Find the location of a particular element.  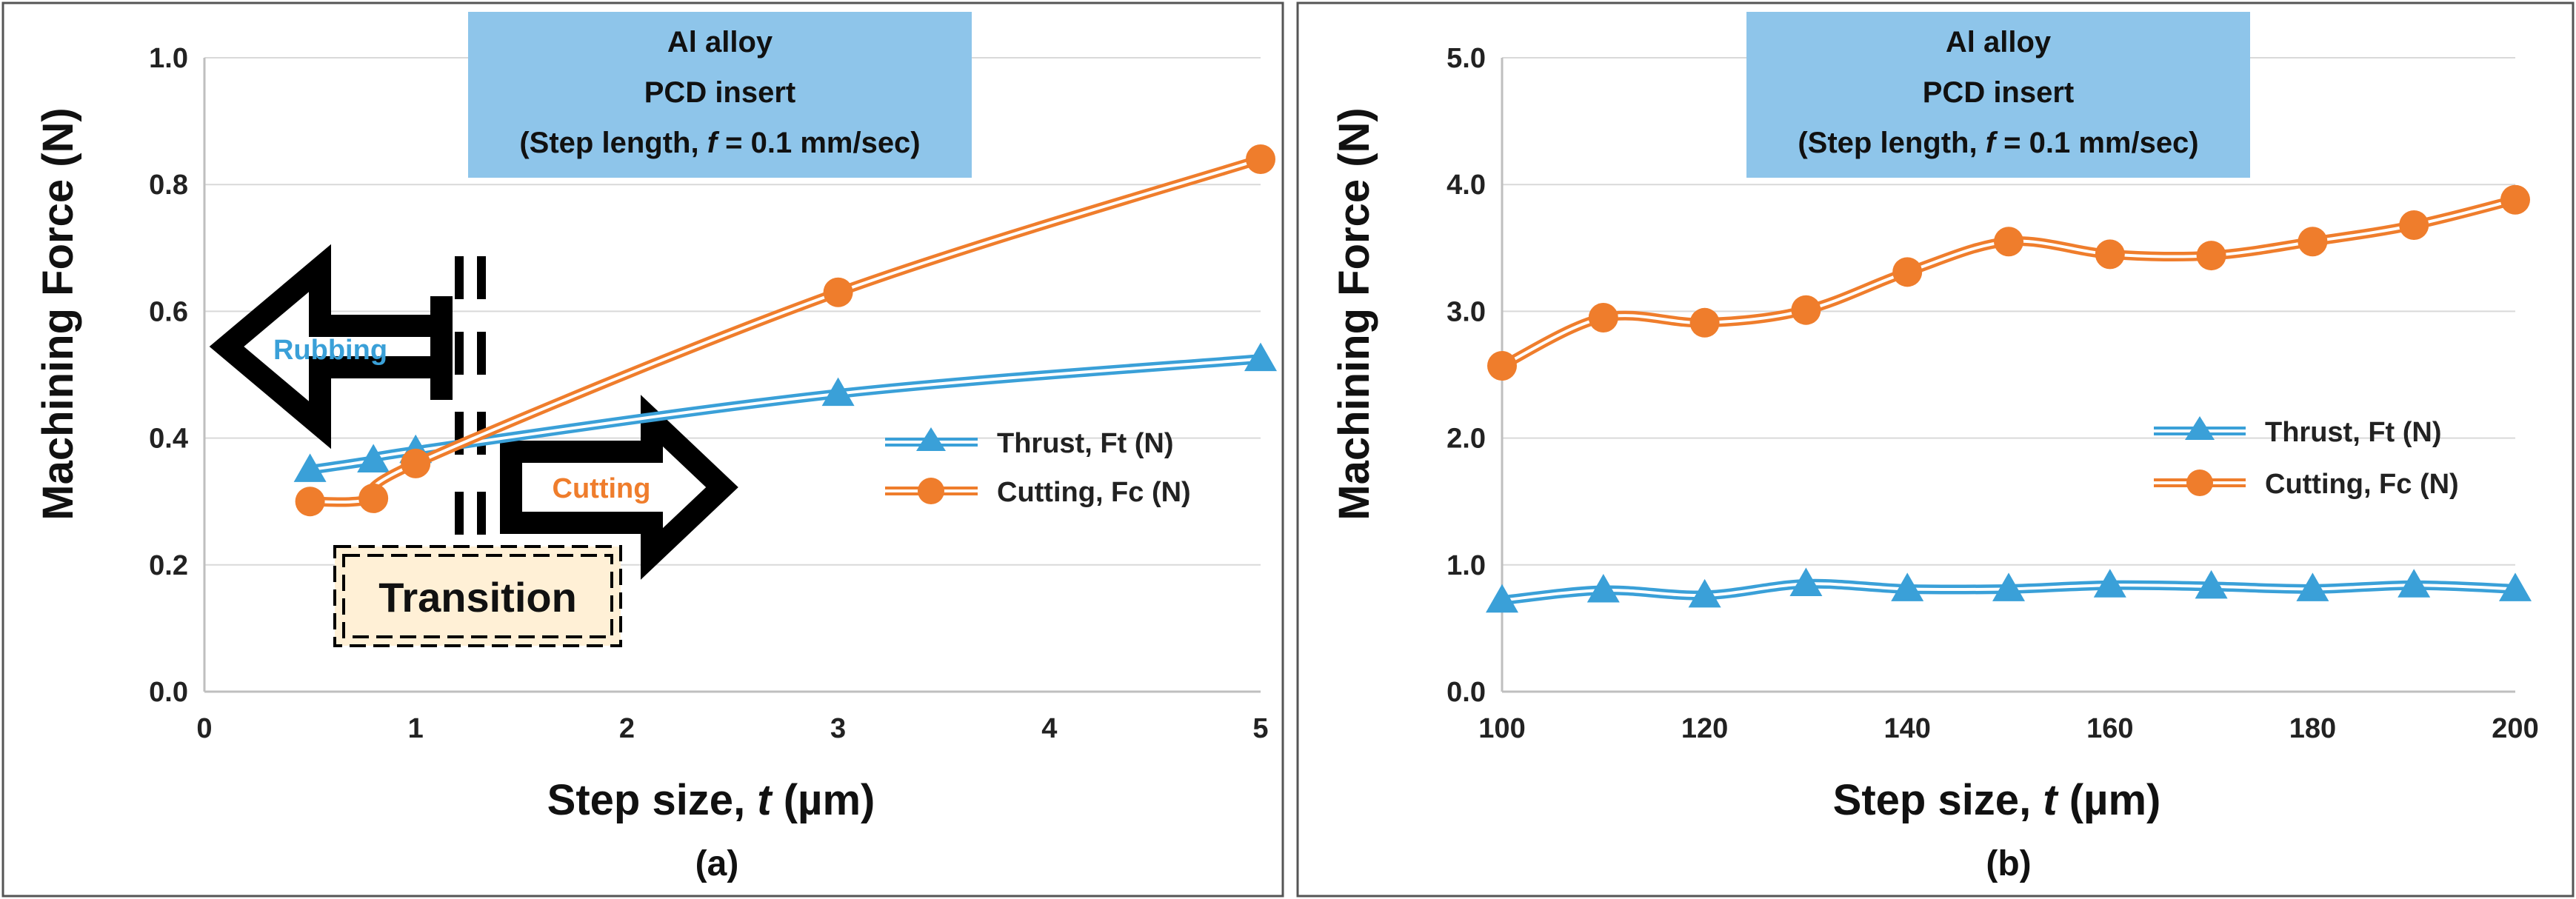

chart-b-xlabel: Step size, t (µm) is located at coordinates (1997, 800).